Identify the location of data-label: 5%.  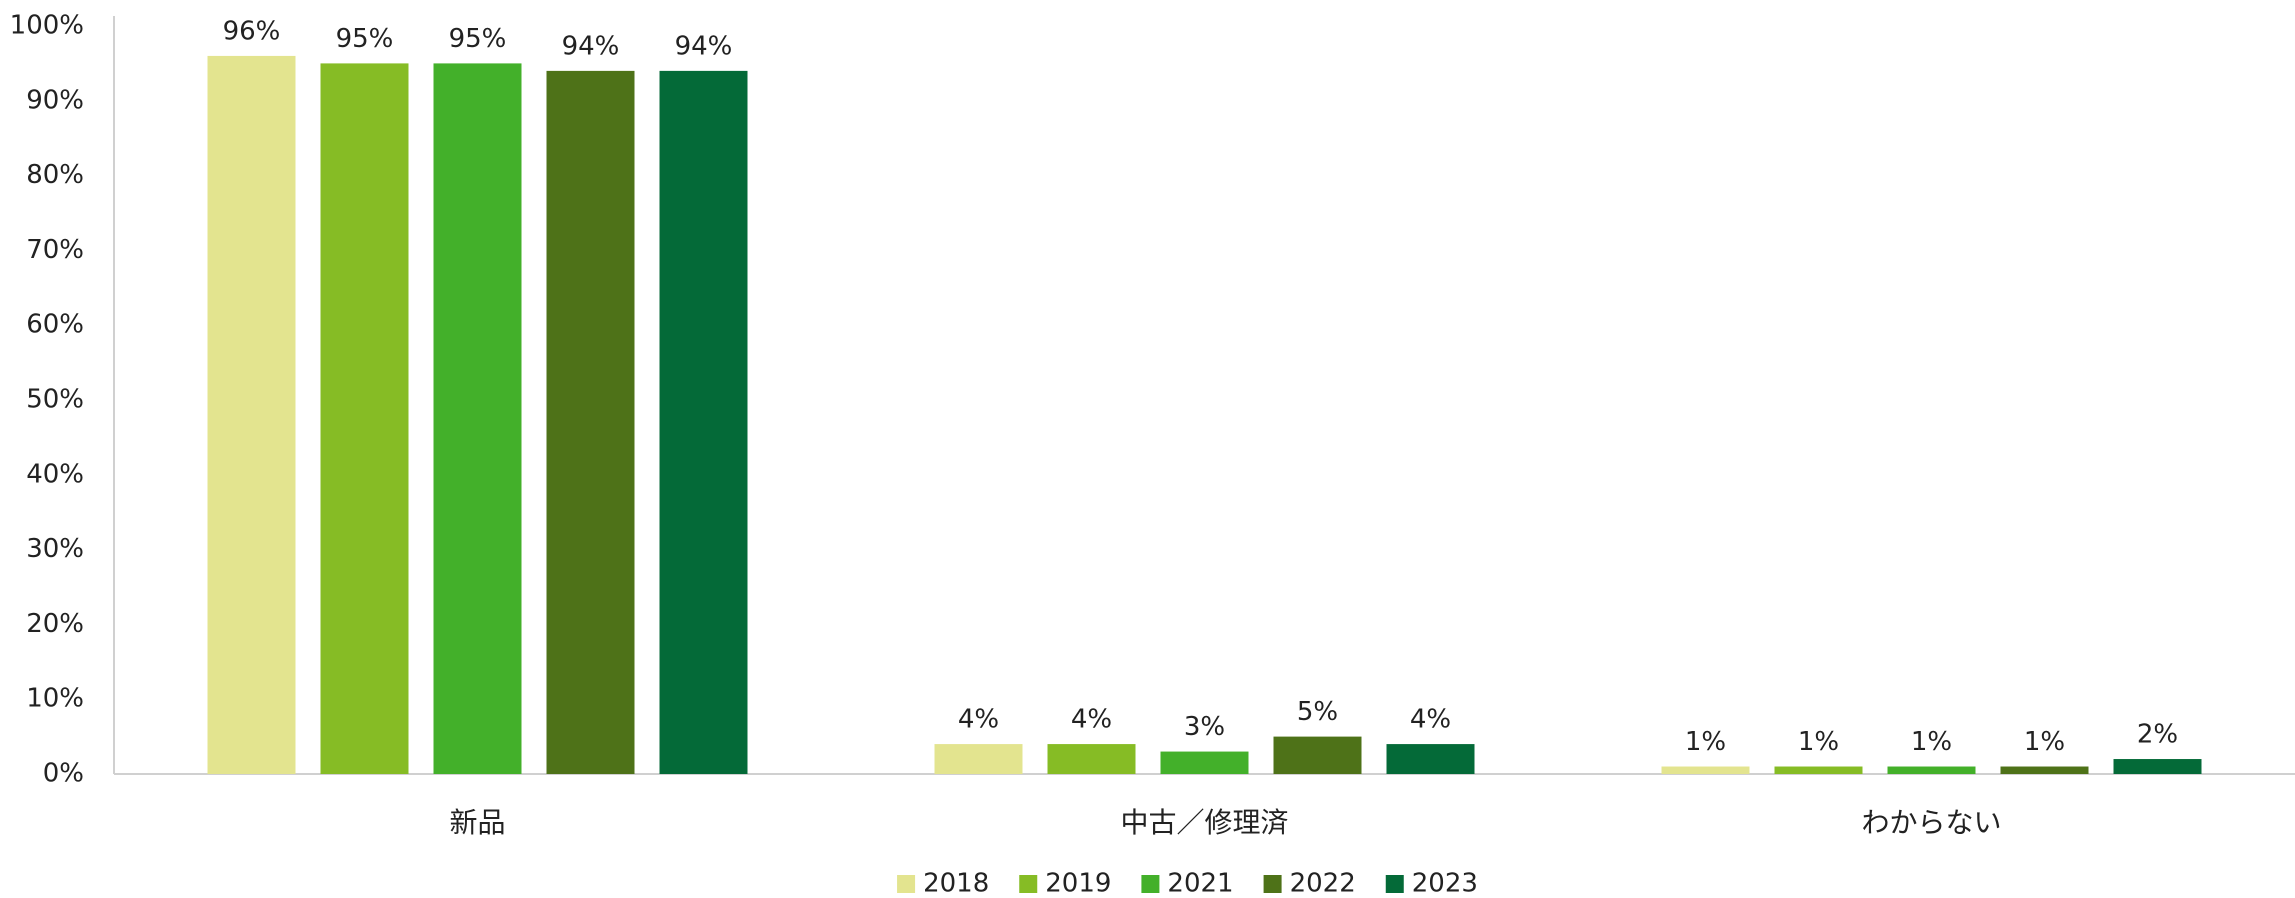
(1317, 712).